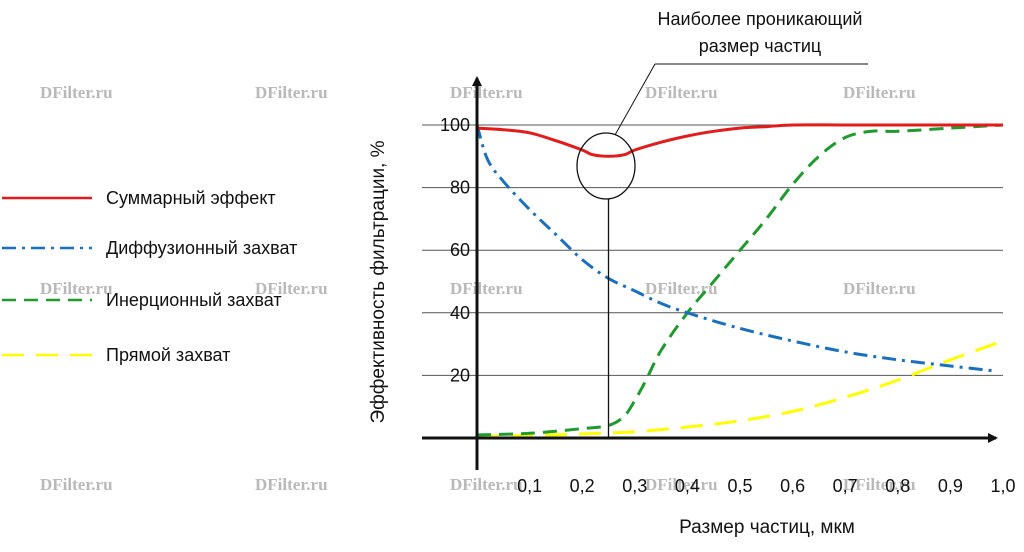 The image size is (1024, 552). What do you see at coordinates (739, 486) in the screenshot?
I see `x-tick-label: 0,5` at bounding box center [739, 486].